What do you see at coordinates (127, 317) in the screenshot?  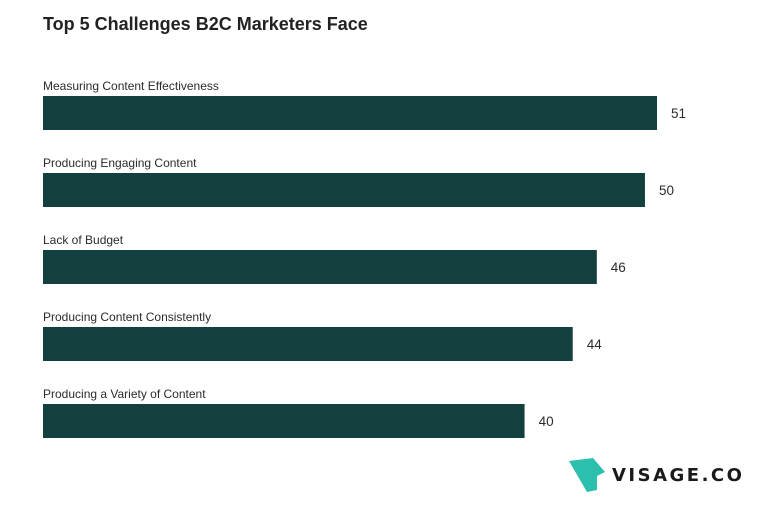 I see `category-label: Producing Content Consistently` at bounding box center [127, 317].